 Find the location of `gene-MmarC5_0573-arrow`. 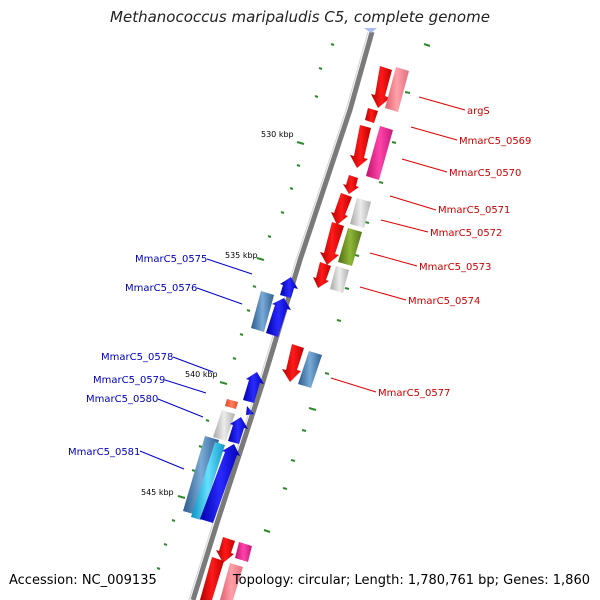

gene-MmarC5_0573-arrow is located at coordinates (322, 275).